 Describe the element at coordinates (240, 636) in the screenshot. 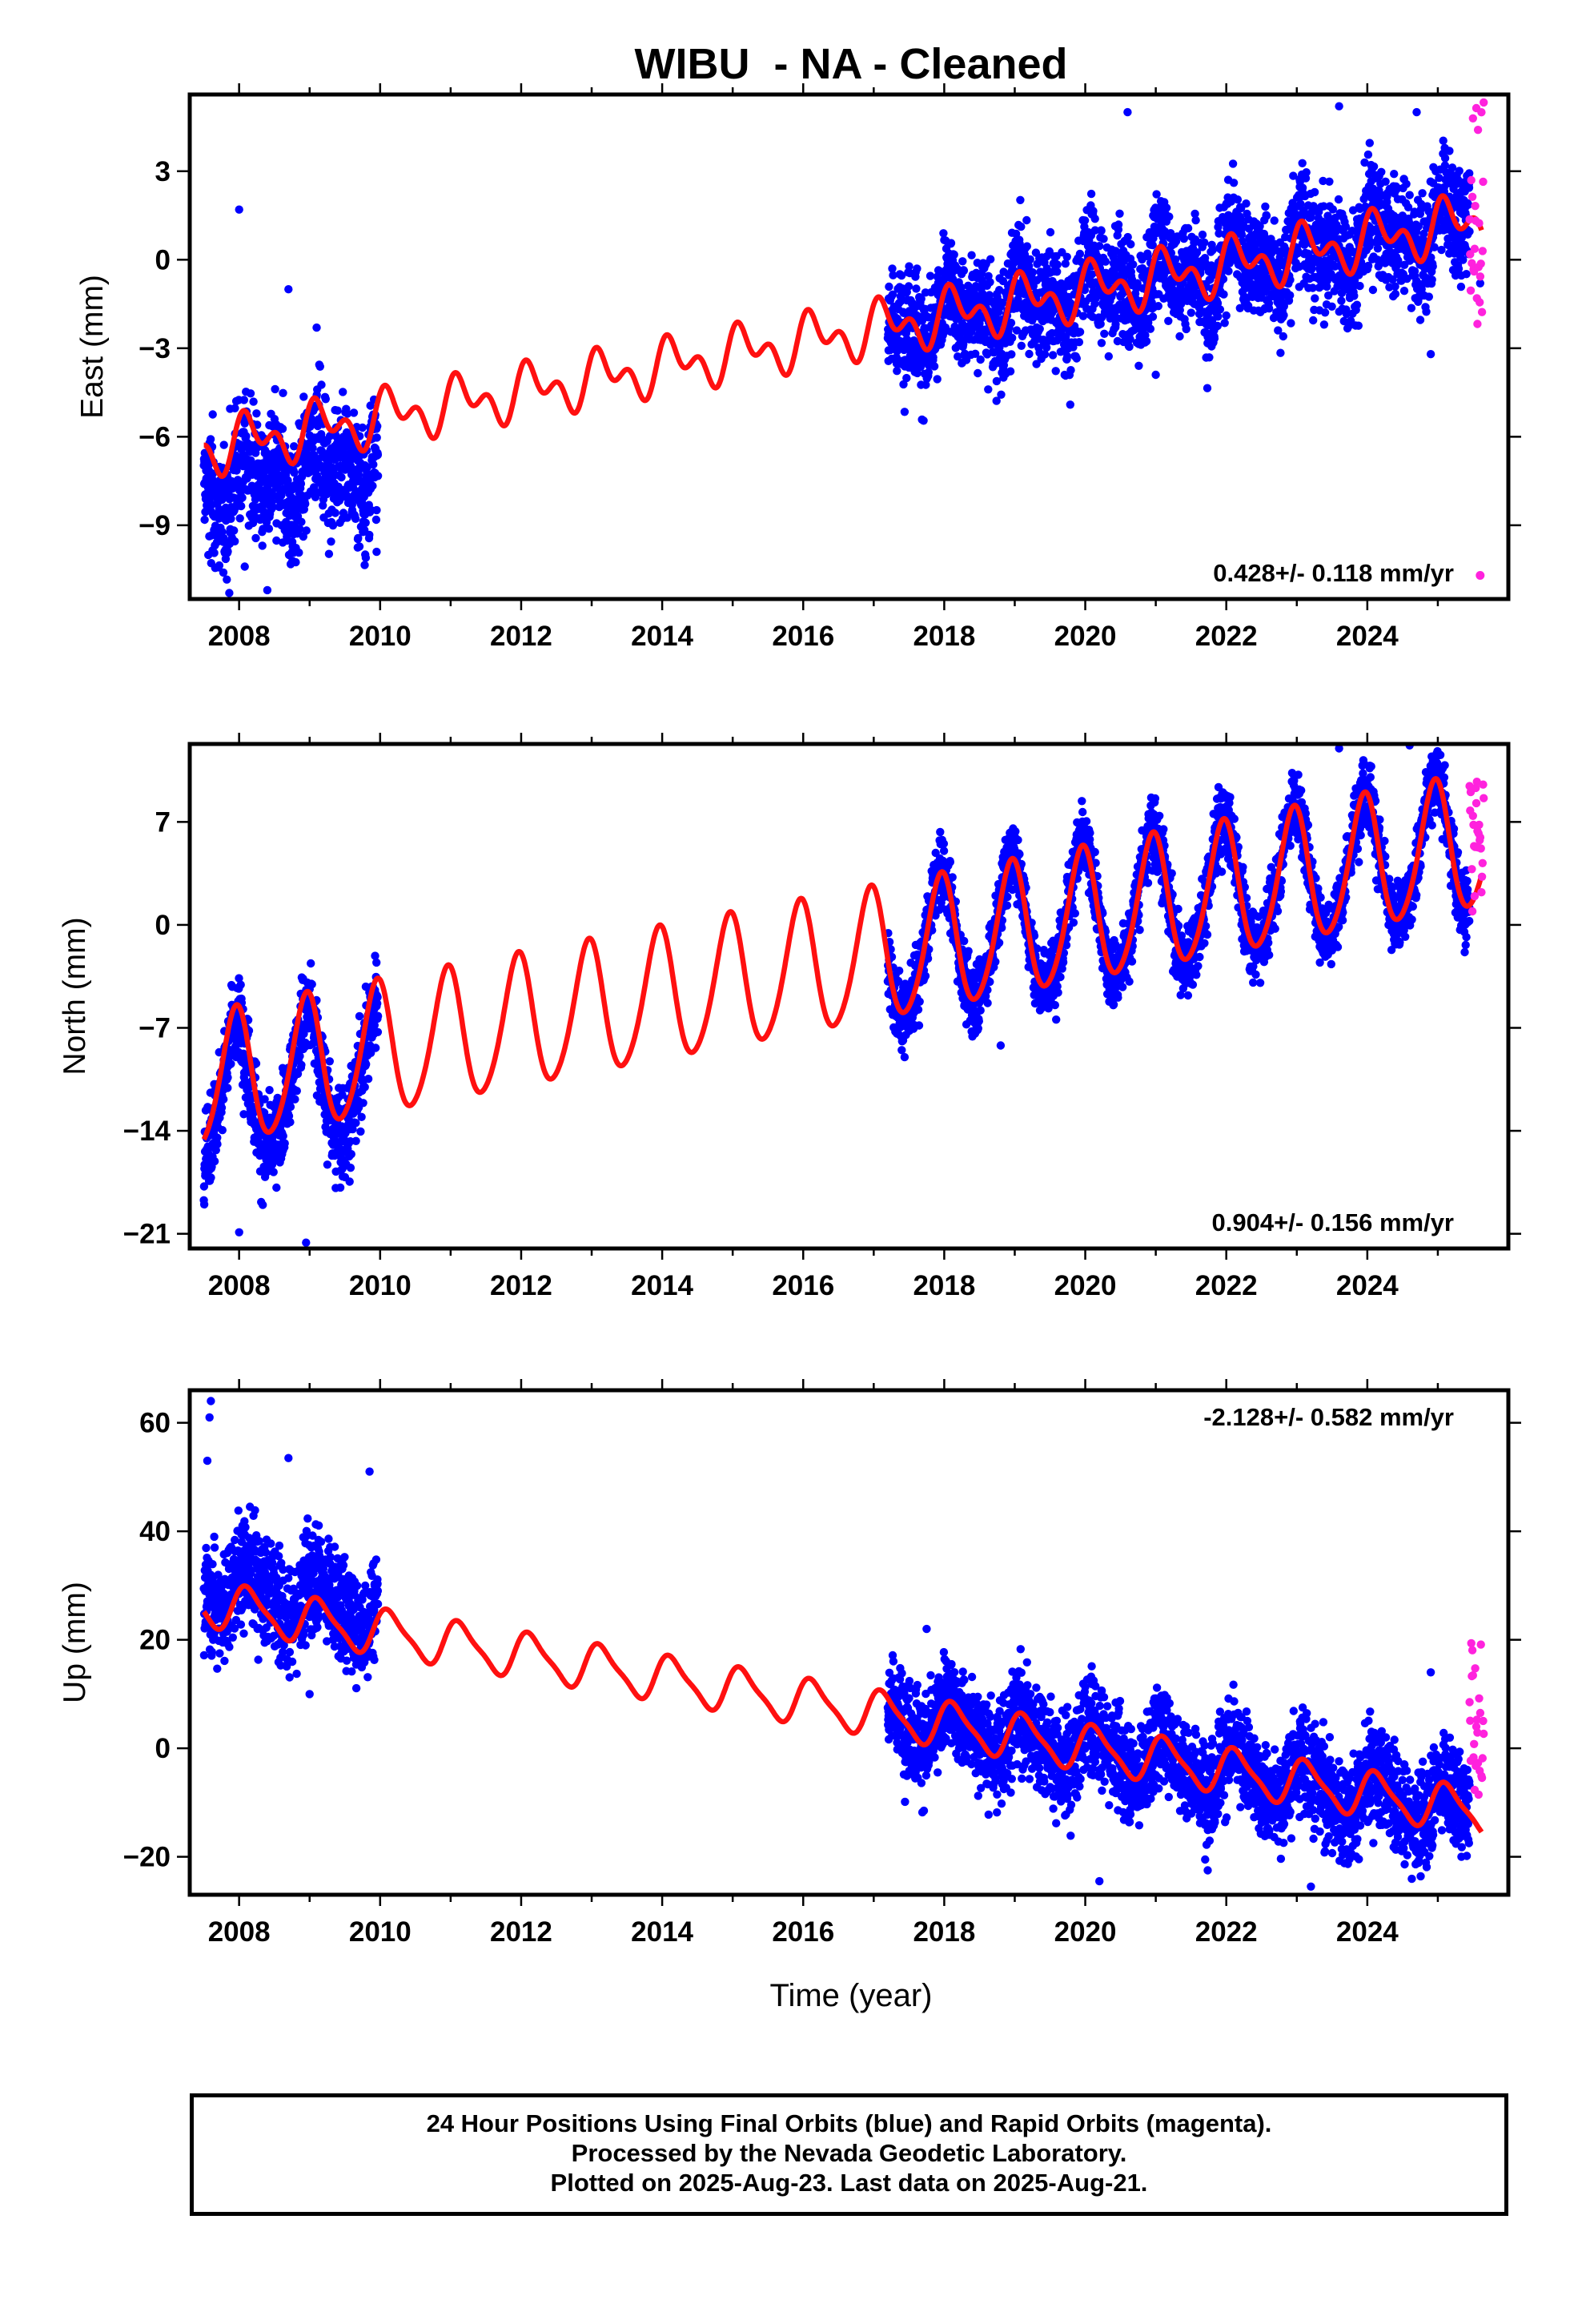

I see `east-xtick-label: 2008` at that location.